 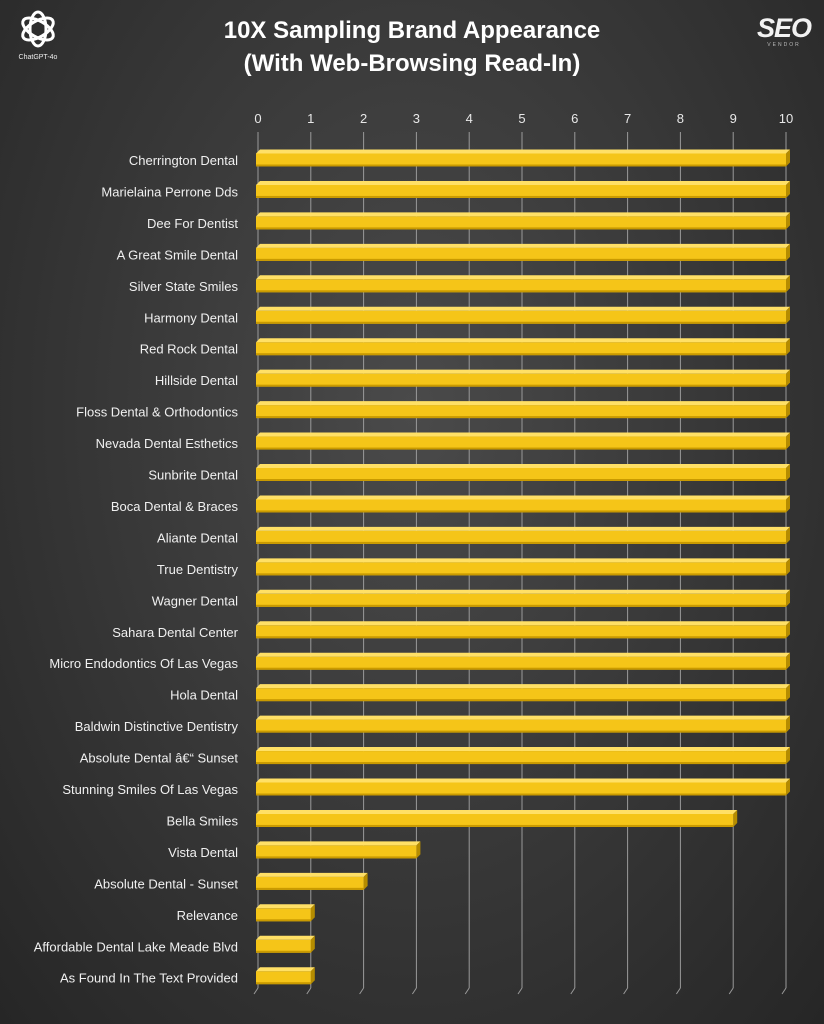 I want to click on x-tick-label: 5, so click(x=521, y=118).